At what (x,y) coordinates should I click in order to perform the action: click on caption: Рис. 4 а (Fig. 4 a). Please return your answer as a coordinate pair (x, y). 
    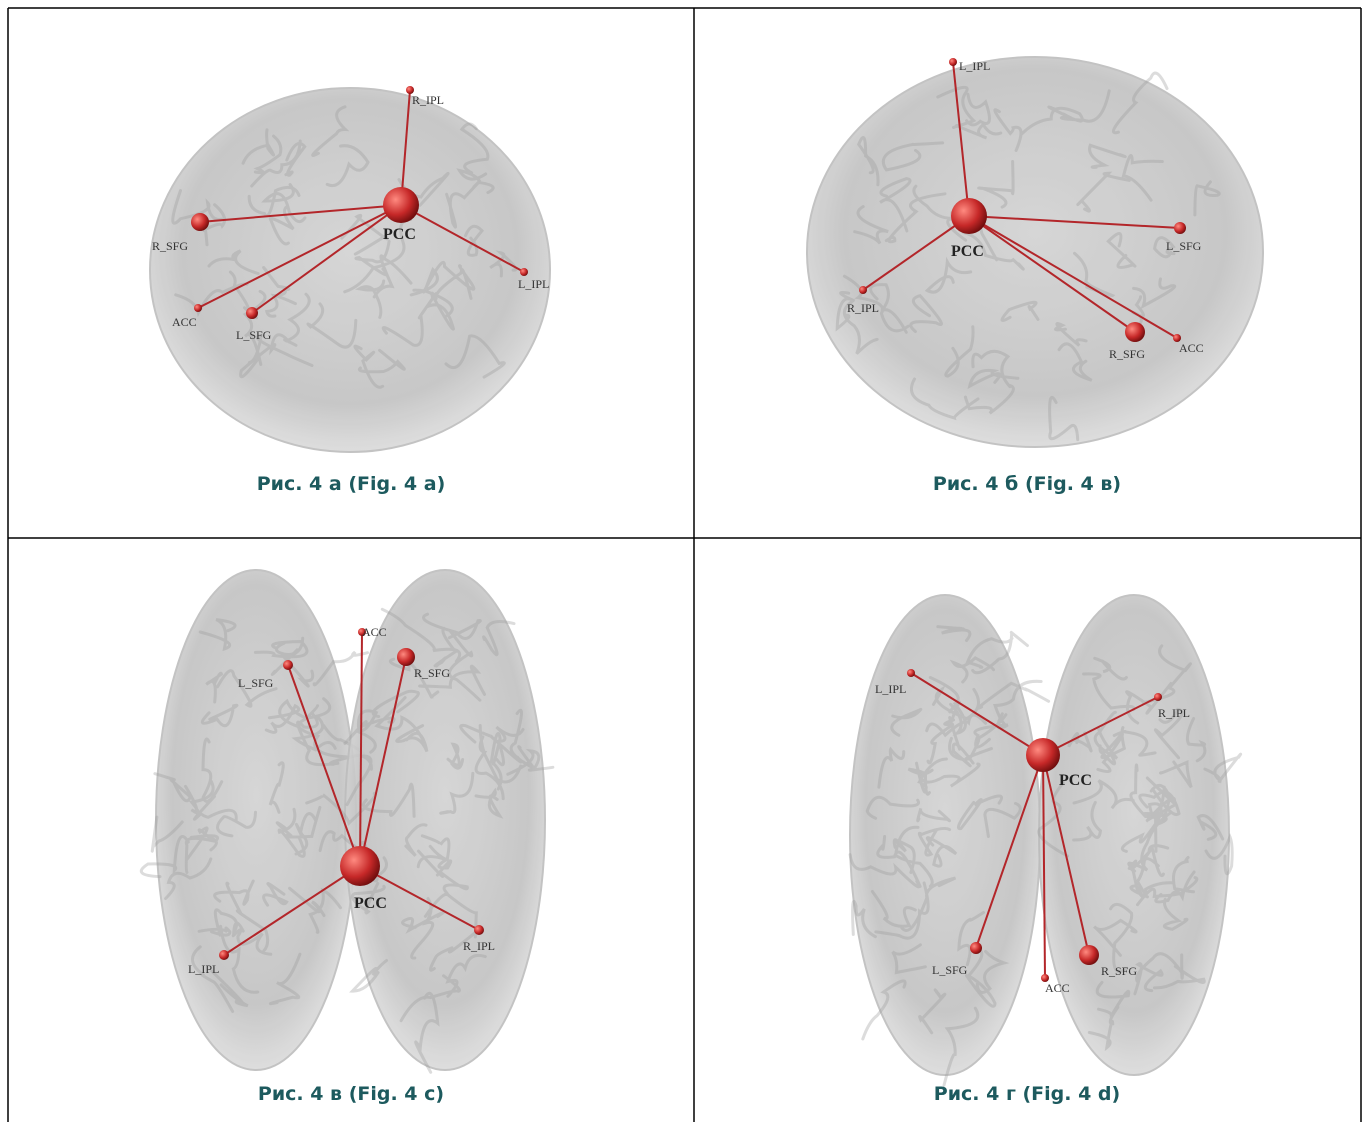
    Looking at the image, I should click on (351, 484).